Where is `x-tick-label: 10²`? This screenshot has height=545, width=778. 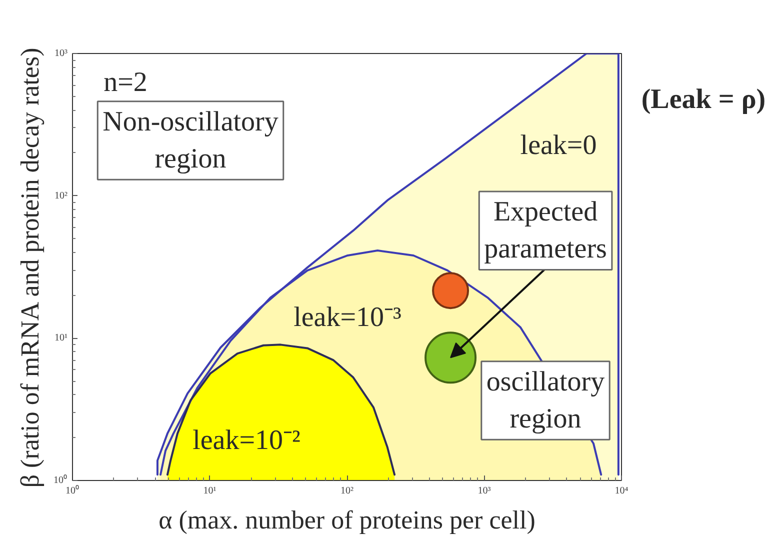
x-tick-label: 10² is located at coordinates (347, 491).